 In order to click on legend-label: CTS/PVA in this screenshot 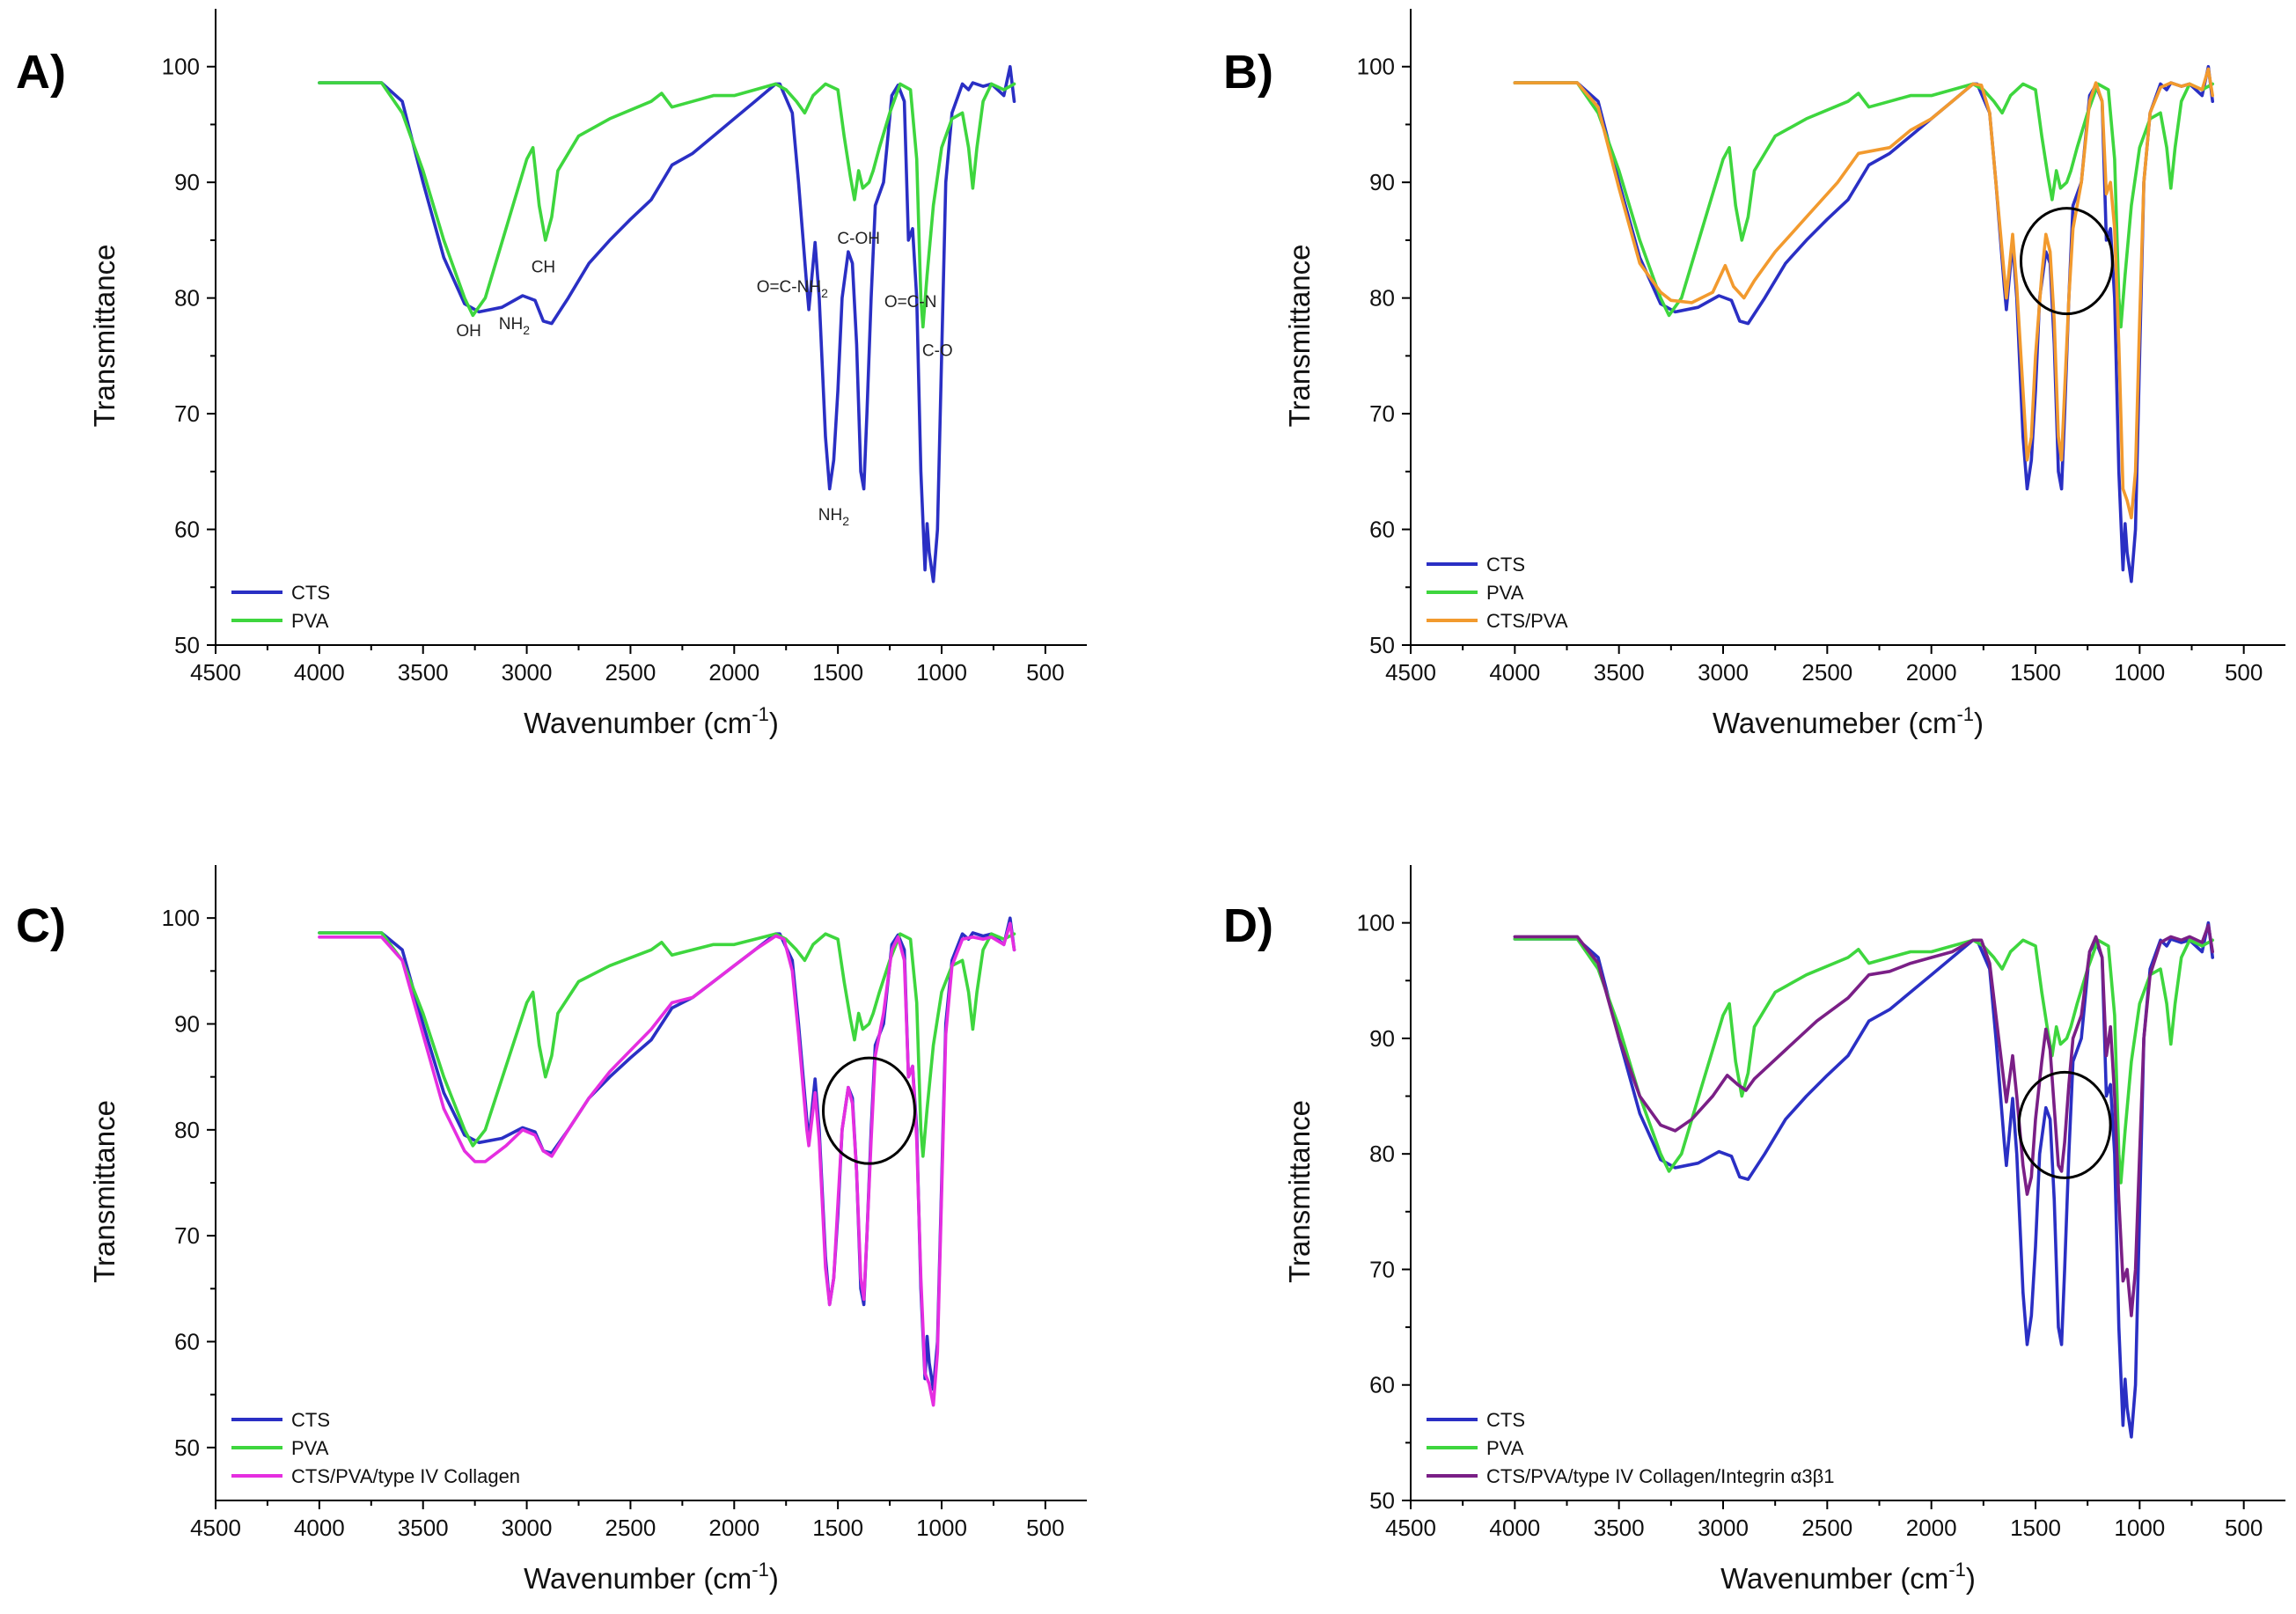, I will do `click(1527, 621)`.